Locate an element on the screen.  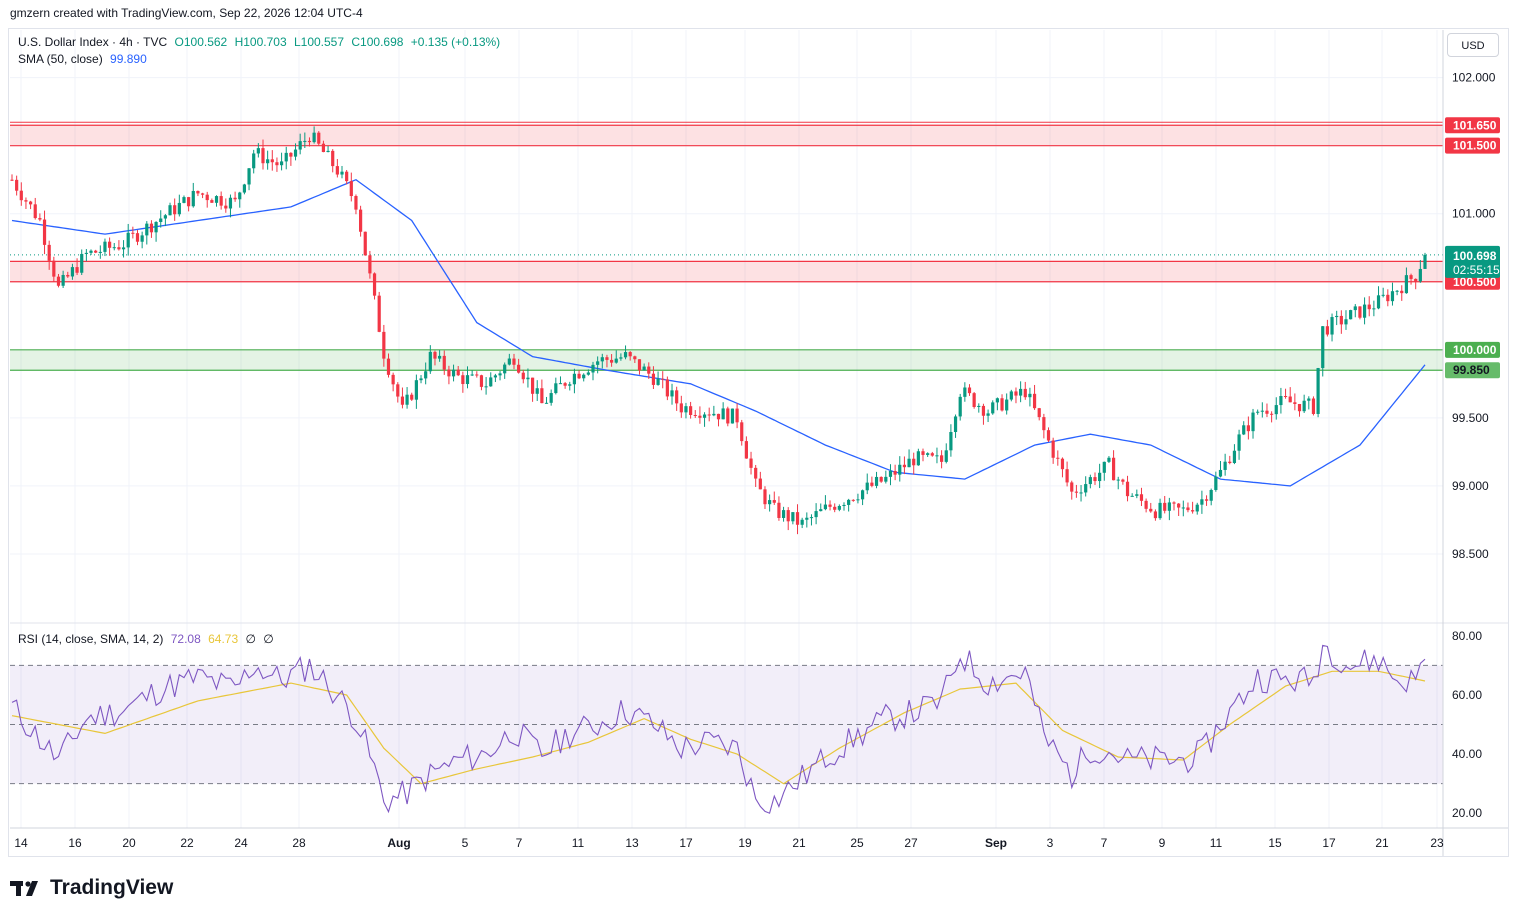
price-tick-label: 98.500 is located at coordinates (1470, 554).